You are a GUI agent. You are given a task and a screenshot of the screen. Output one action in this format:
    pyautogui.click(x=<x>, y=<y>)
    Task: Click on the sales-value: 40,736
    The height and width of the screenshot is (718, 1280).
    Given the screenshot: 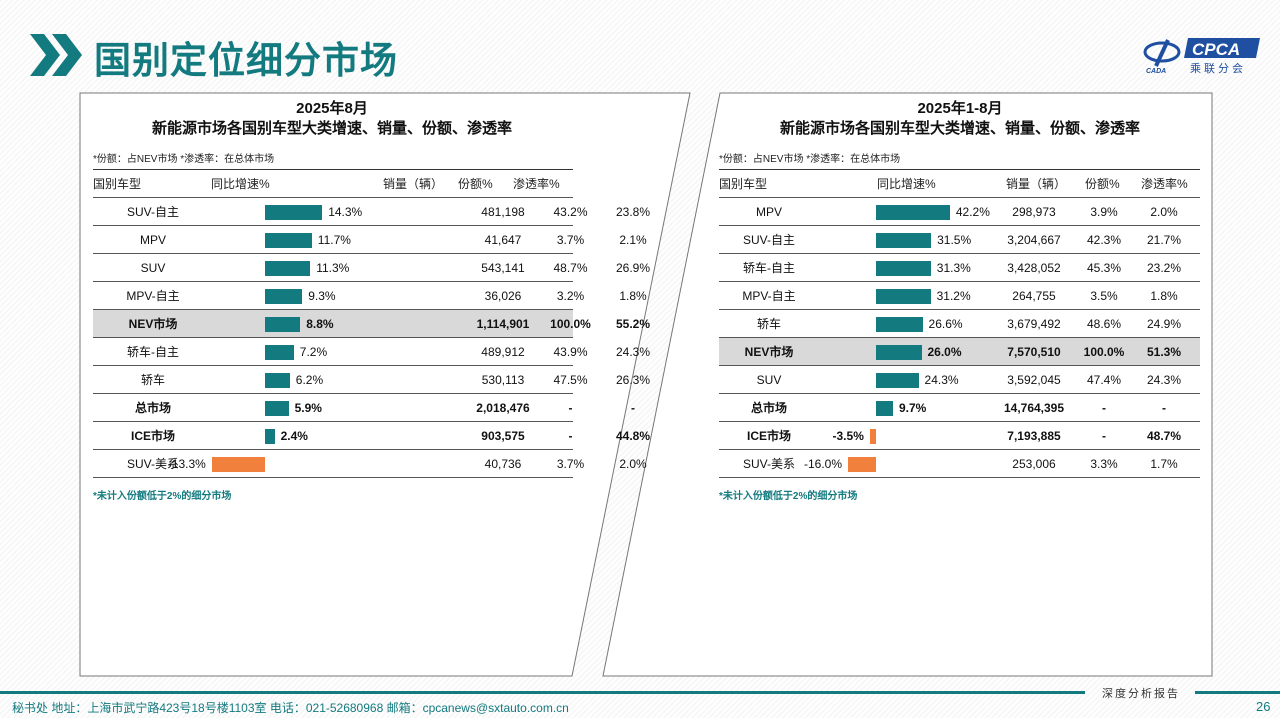 What is the action you would take?
    pyautogui.click(x=503, y=464)
    